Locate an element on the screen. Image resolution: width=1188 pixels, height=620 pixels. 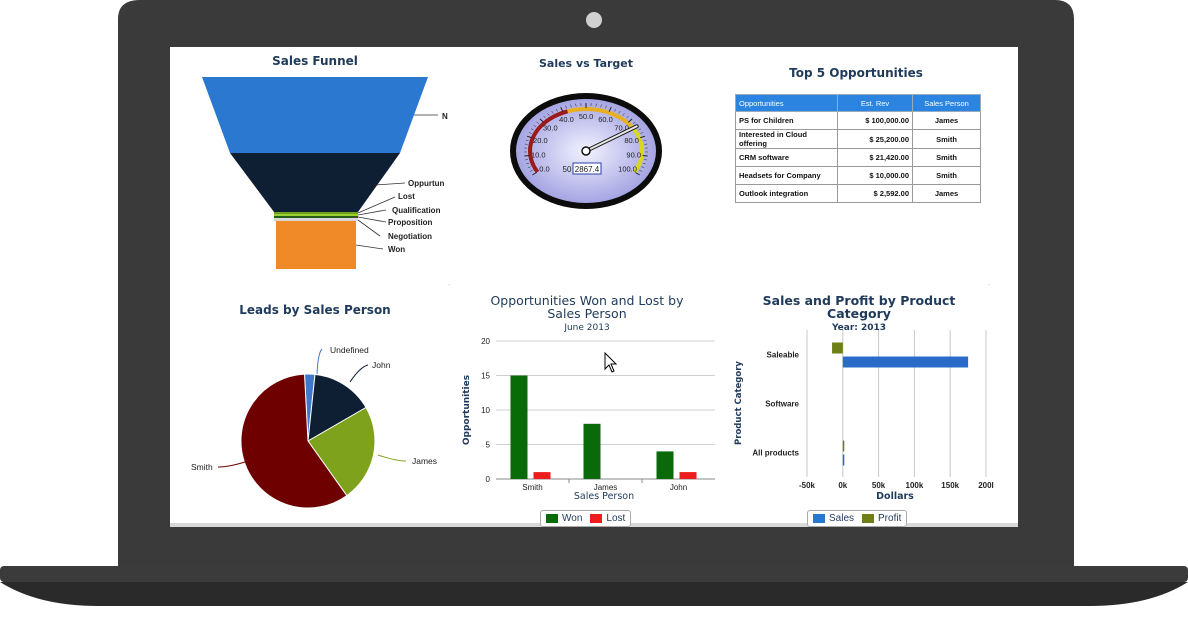
gauge-hub is located at coordinates (586, 151).